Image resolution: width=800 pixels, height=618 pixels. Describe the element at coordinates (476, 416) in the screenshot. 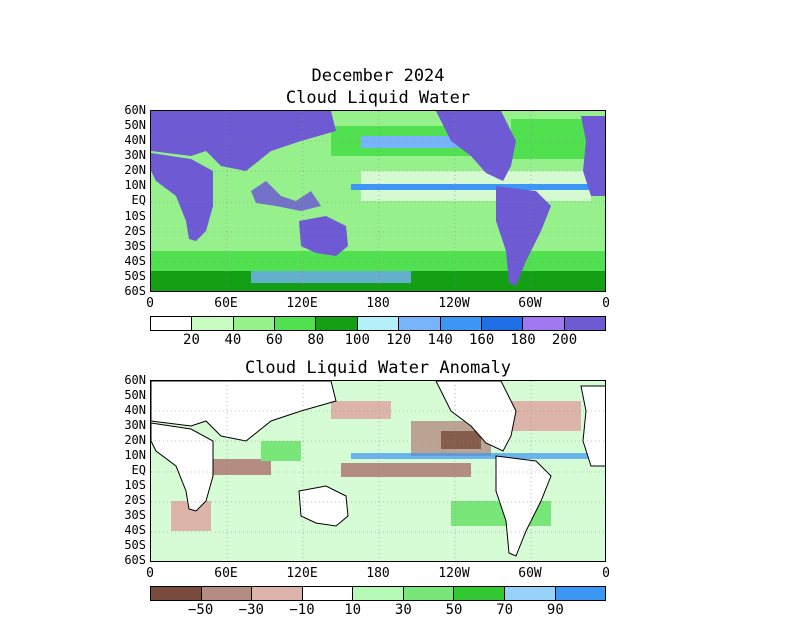

I see `north-america-outline` at that location.